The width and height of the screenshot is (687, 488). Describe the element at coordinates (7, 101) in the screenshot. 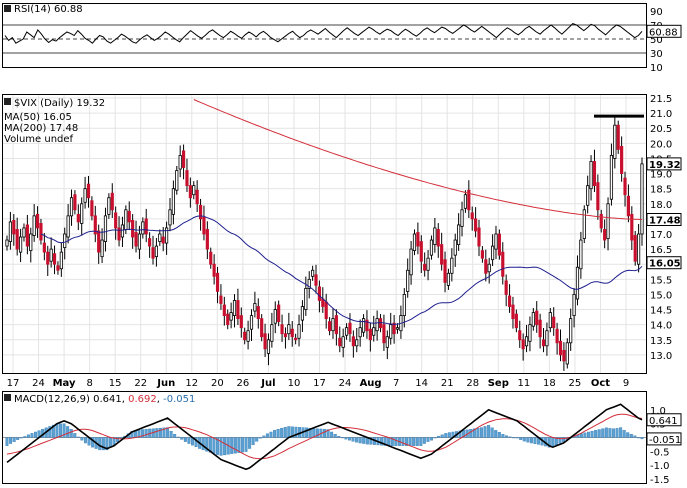

I see `price-icon` at that location.